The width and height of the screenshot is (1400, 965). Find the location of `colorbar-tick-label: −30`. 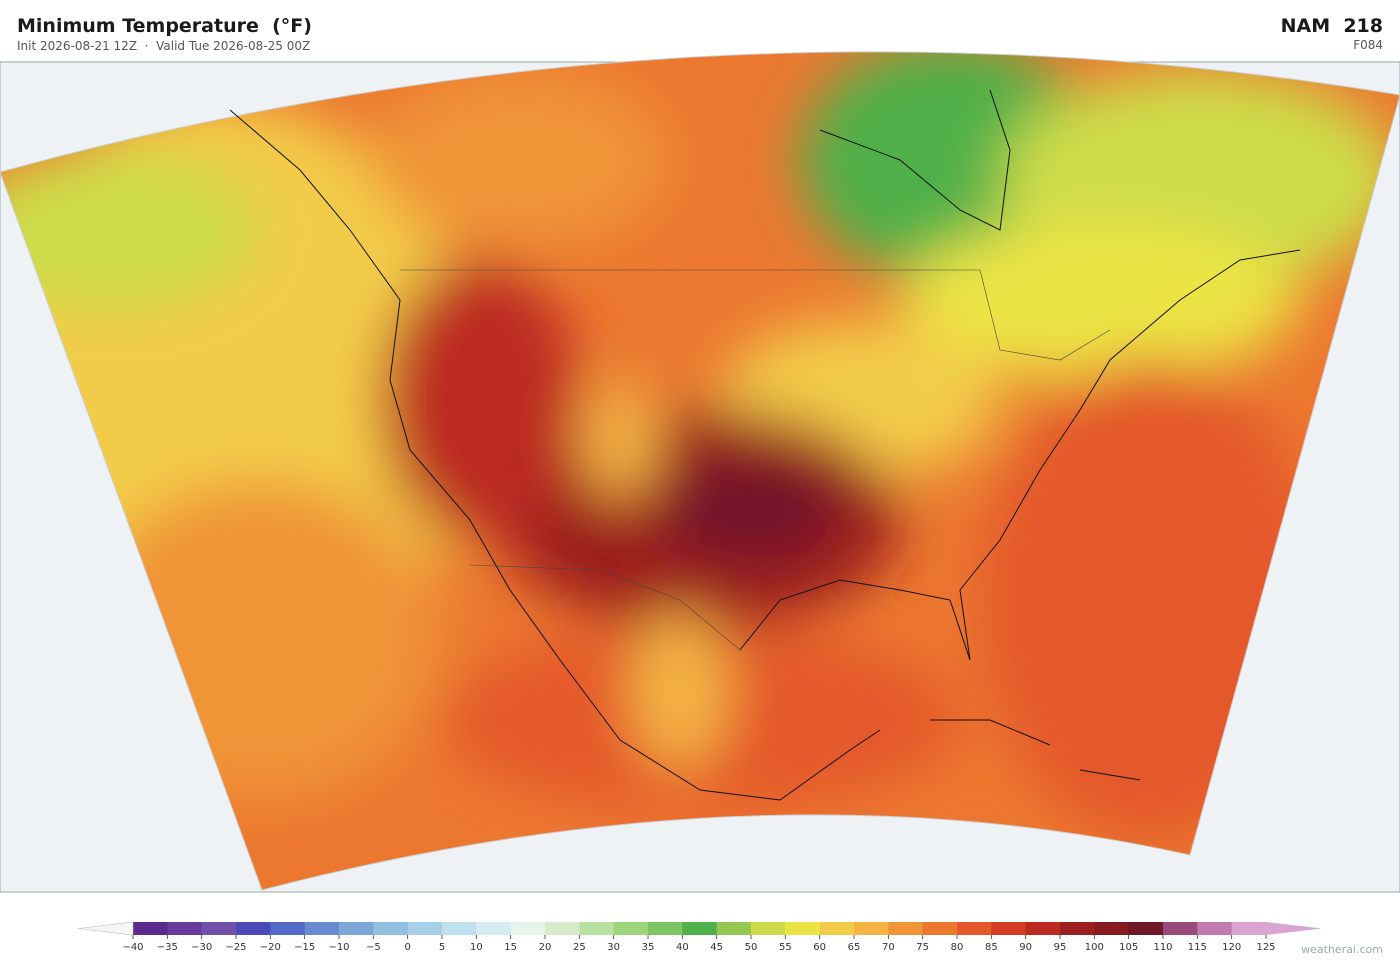

colorbar-tick-label: −30 is located at coordinates (201, 947).